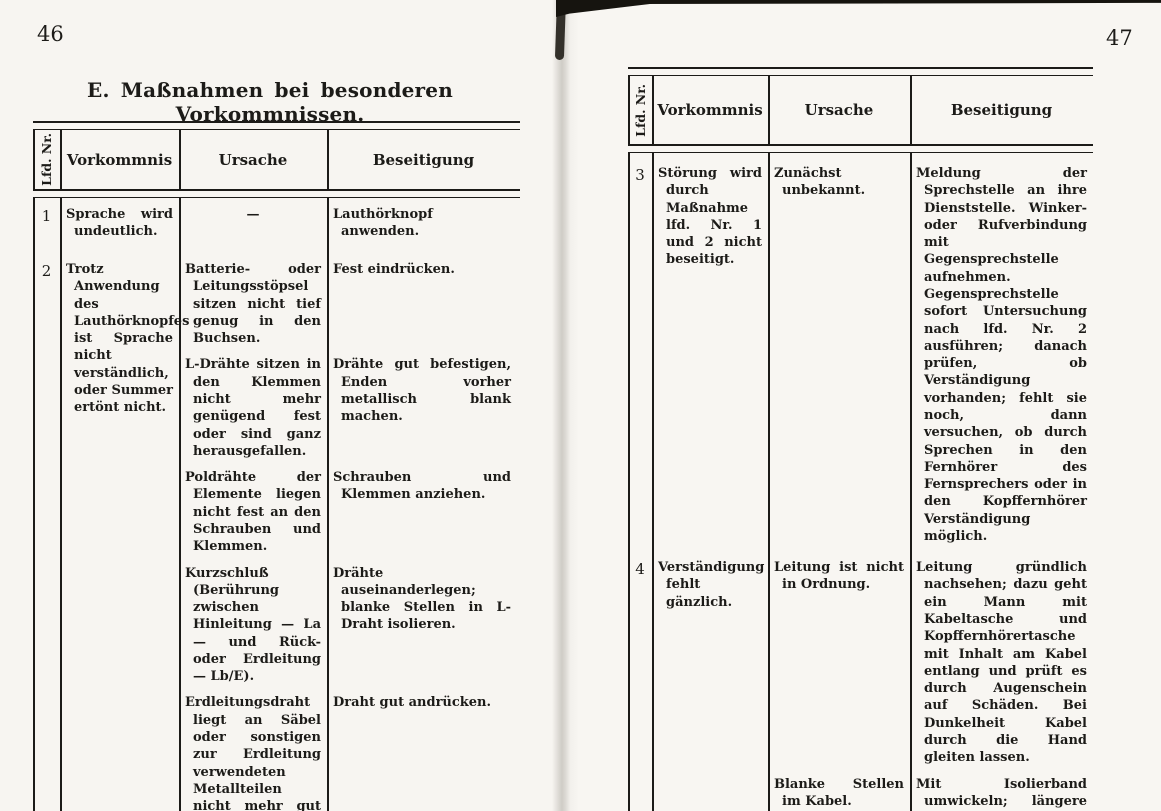  What do you see at coordinates (640, 175) in the screenshot?
I see `row-number: 3` at bounding box center [640, 175].